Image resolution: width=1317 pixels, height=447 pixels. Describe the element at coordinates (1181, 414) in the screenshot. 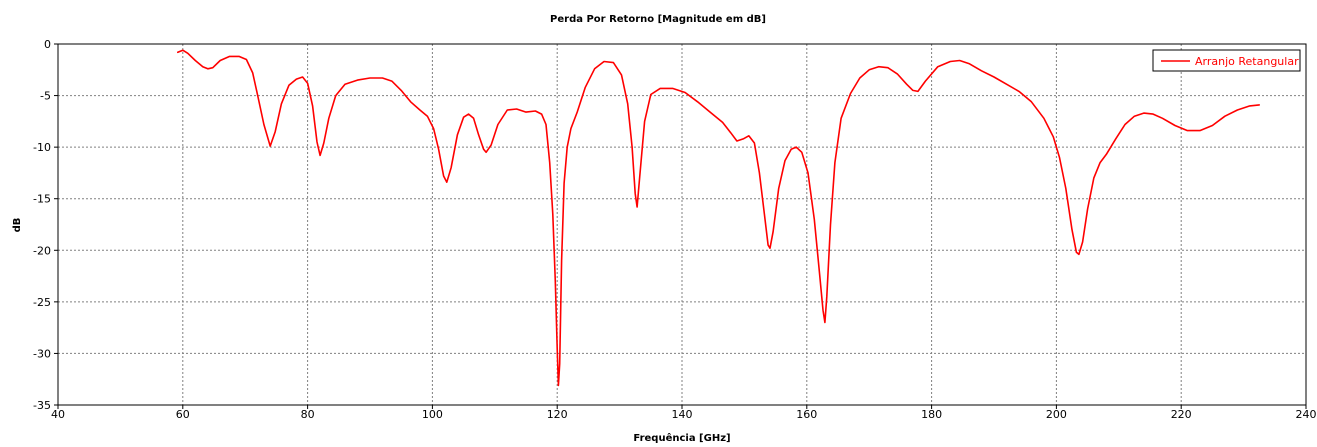

I see `x-tick-label: 220` at that location.